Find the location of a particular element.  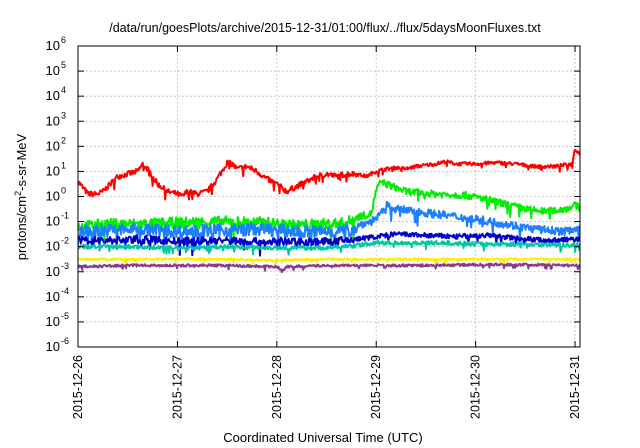

x-tick-label: 2015-12-28 is located at coordinates (277, 387).